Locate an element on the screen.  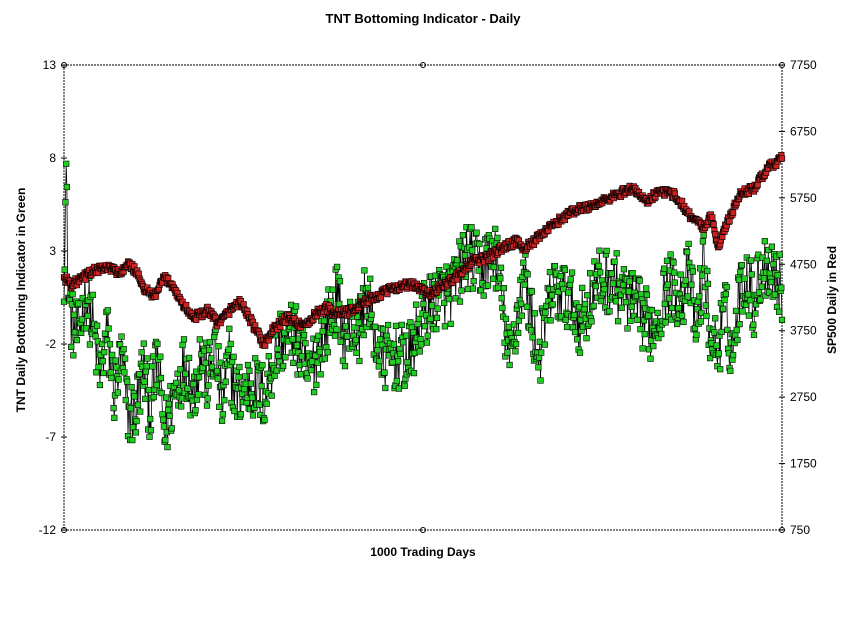
y-right-tick-label: 4750 is located at coordinates (803, 264).